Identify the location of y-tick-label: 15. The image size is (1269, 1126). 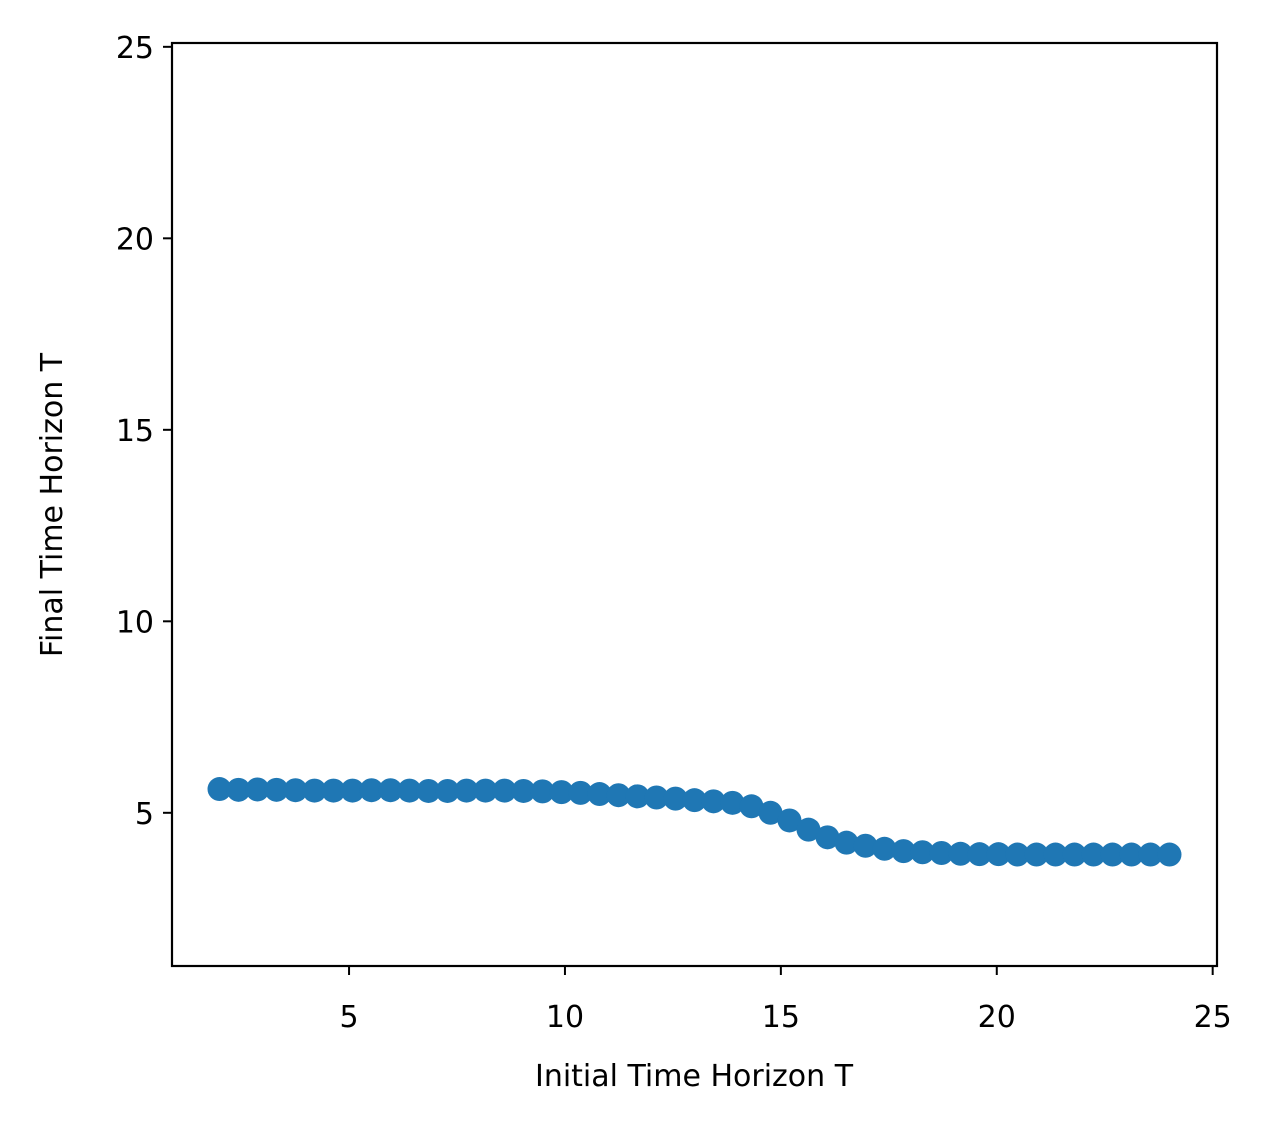
(135, 431).